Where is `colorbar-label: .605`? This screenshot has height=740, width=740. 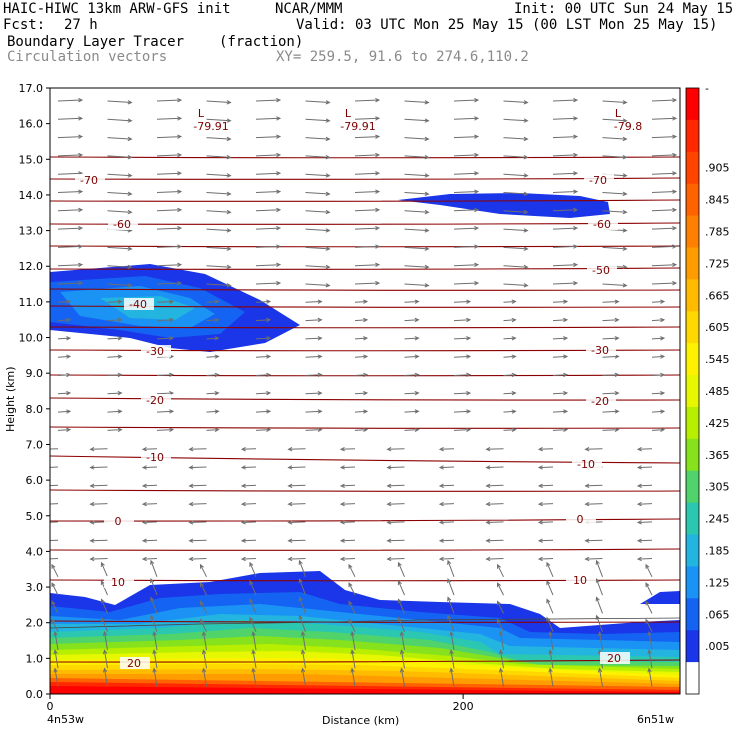
colorbar-label: .605 is located at coordinates (717, 327).